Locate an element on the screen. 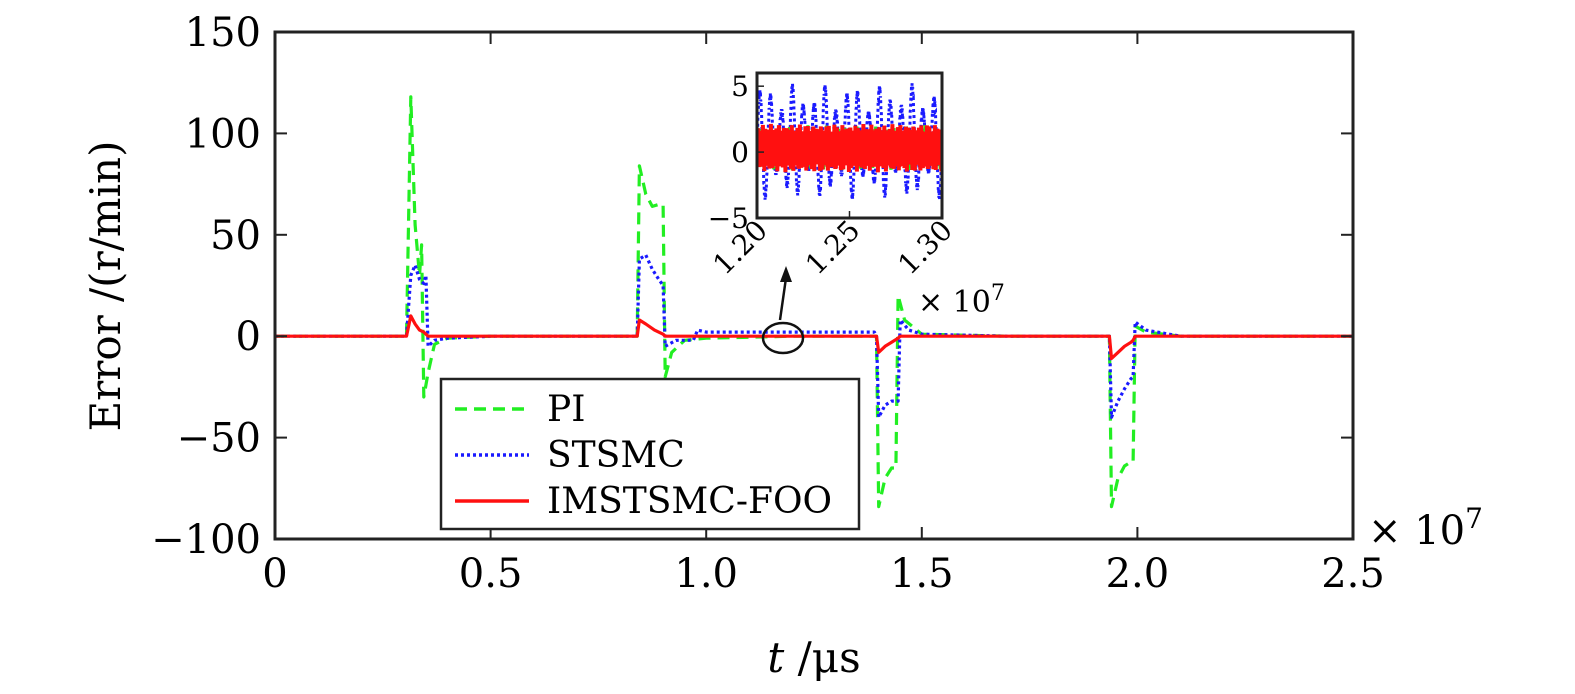  x-tick-label: 0 is located at coordinates (274, 574).